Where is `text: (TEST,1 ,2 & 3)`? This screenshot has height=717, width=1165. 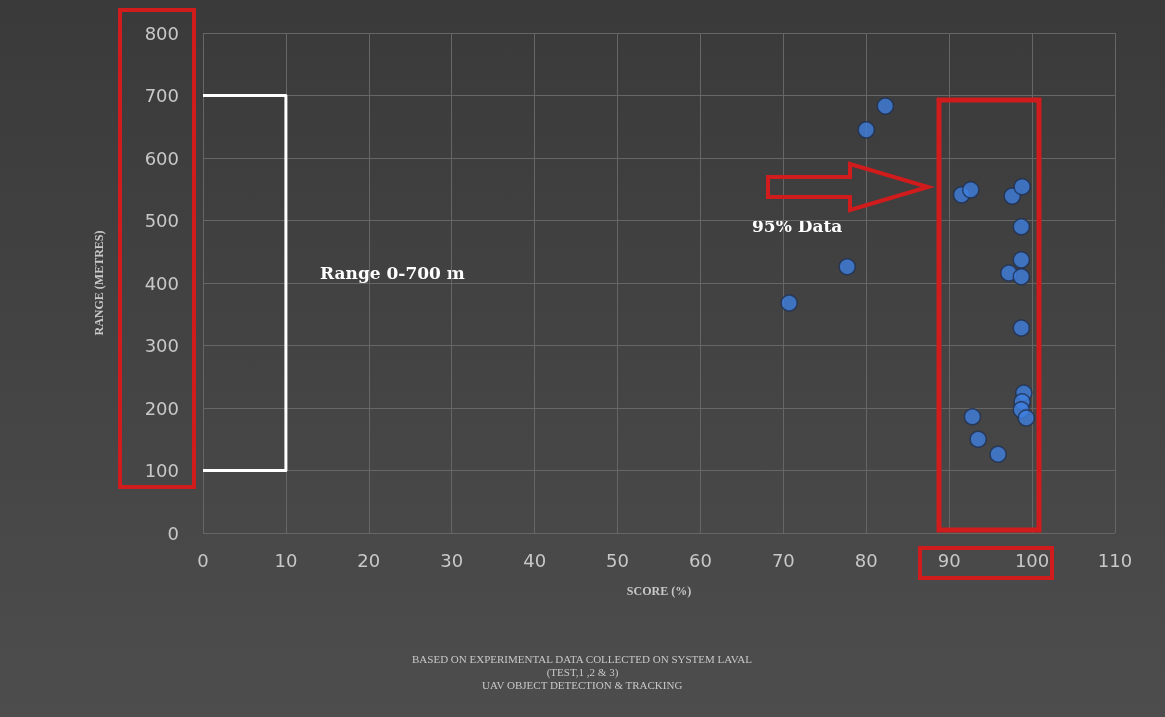 text: (TEST,1 ,2 & 3) is located at coordinates (582, 672).